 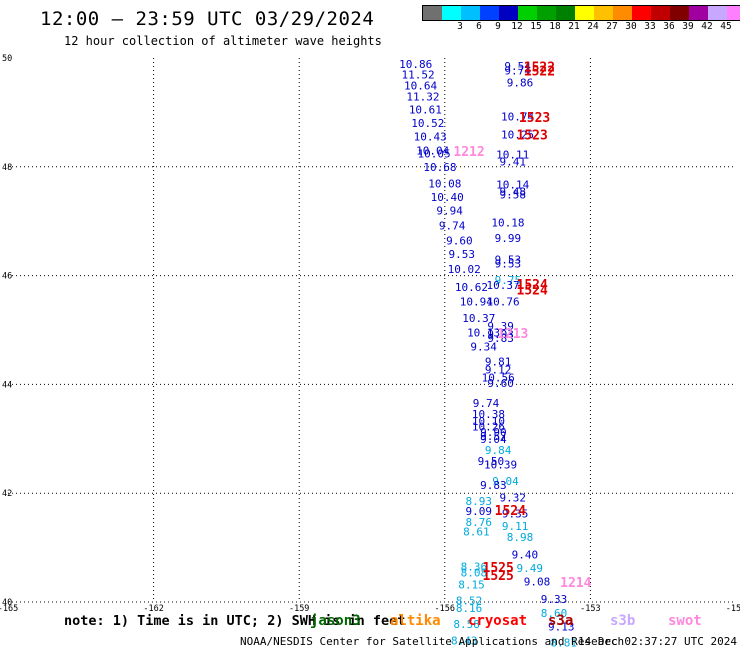 I want to click on wave-height-reading: 8.08, so click(x=474, y=572).